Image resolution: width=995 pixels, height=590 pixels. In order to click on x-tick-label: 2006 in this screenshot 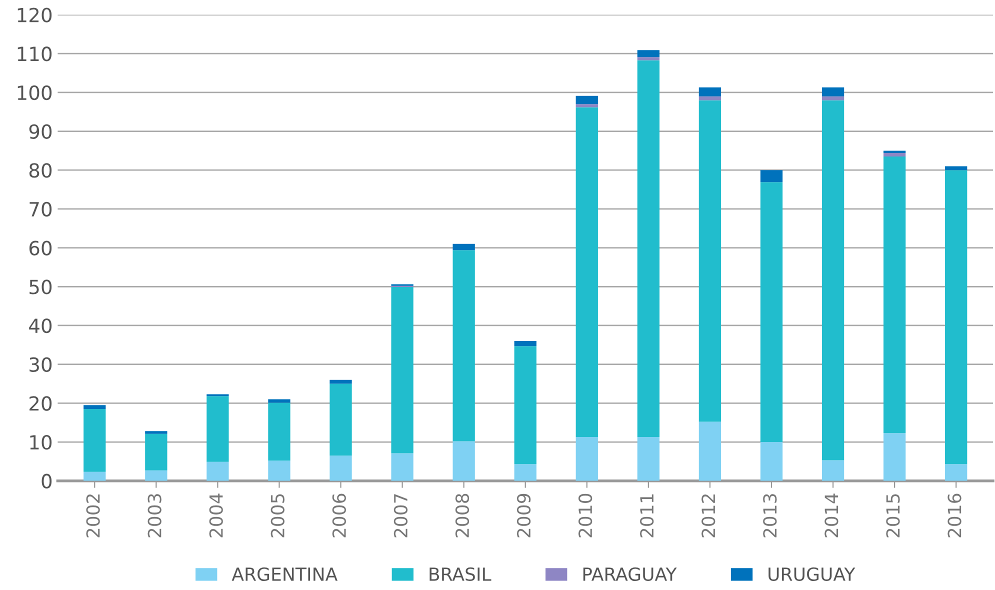, I will do `click(339, 516)`.